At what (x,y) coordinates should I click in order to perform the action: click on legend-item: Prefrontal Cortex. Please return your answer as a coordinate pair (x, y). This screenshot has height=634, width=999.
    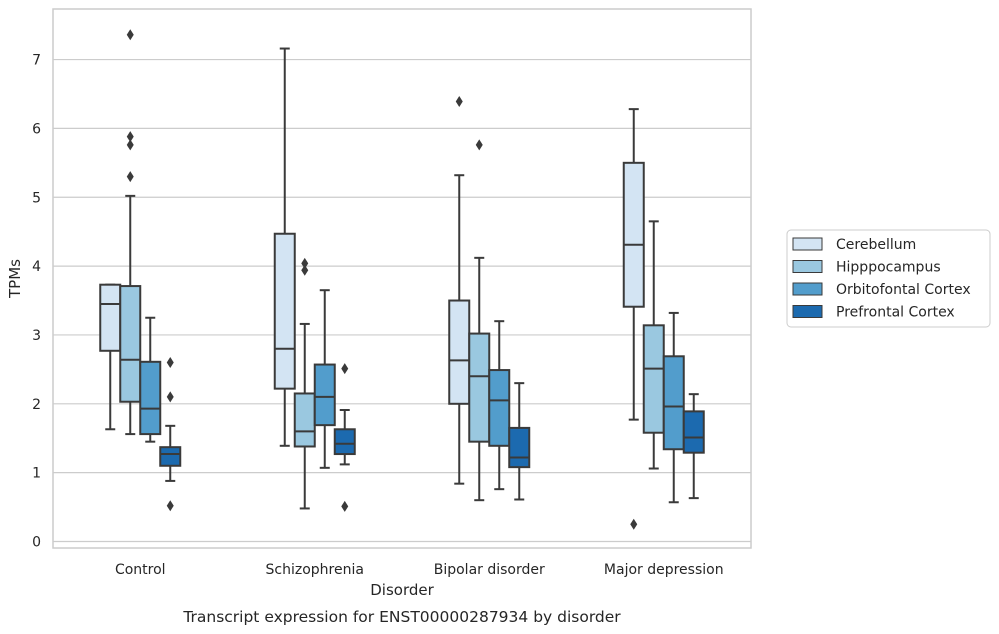
    Looking at the image, I should click on (873, 313).